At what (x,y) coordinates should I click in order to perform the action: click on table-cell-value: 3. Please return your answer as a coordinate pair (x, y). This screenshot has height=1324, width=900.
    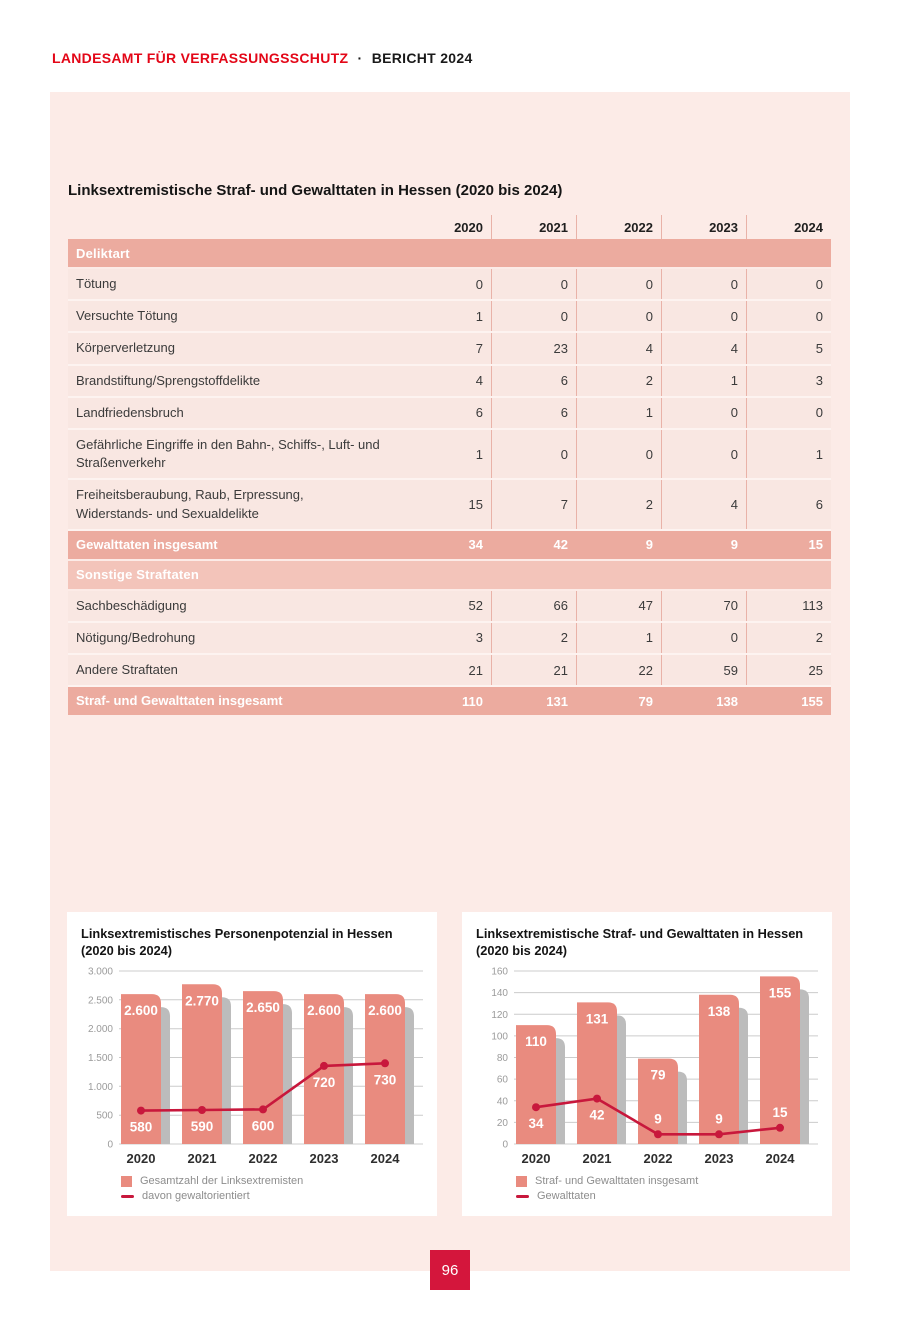
    Looking at the image, I should click on (788, 380).